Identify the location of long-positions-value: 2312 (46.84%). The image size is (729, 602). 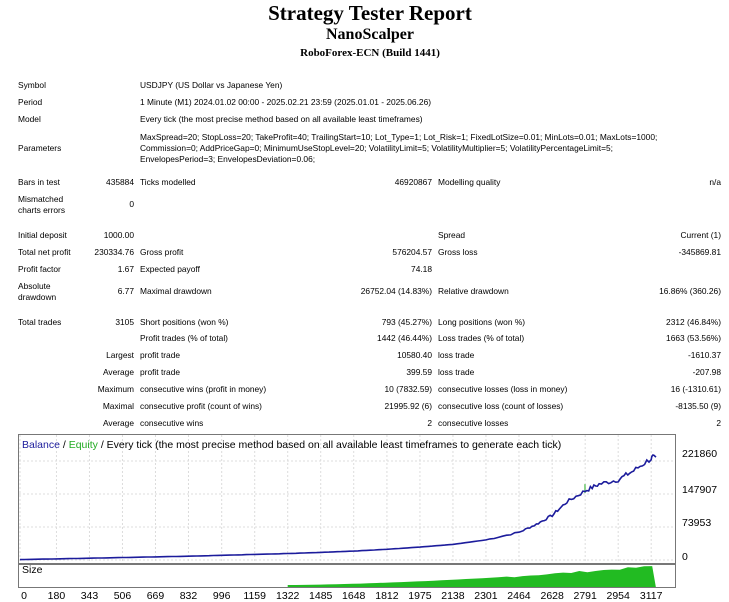
(693, 322).